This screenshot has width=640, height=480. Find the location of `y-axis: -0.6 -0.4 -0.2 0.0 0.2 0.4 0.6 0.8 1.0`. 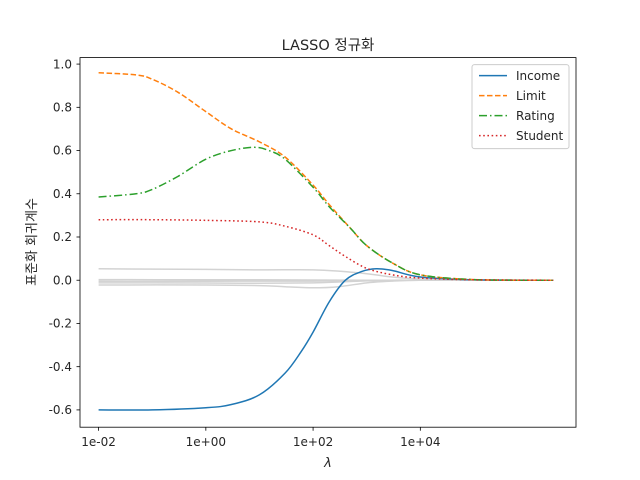

y-axis: -0.6 -0.4 -0.2 0.0 0.2 0.4 0.6 0.8 1.0 is located at coordinates (64, 237).